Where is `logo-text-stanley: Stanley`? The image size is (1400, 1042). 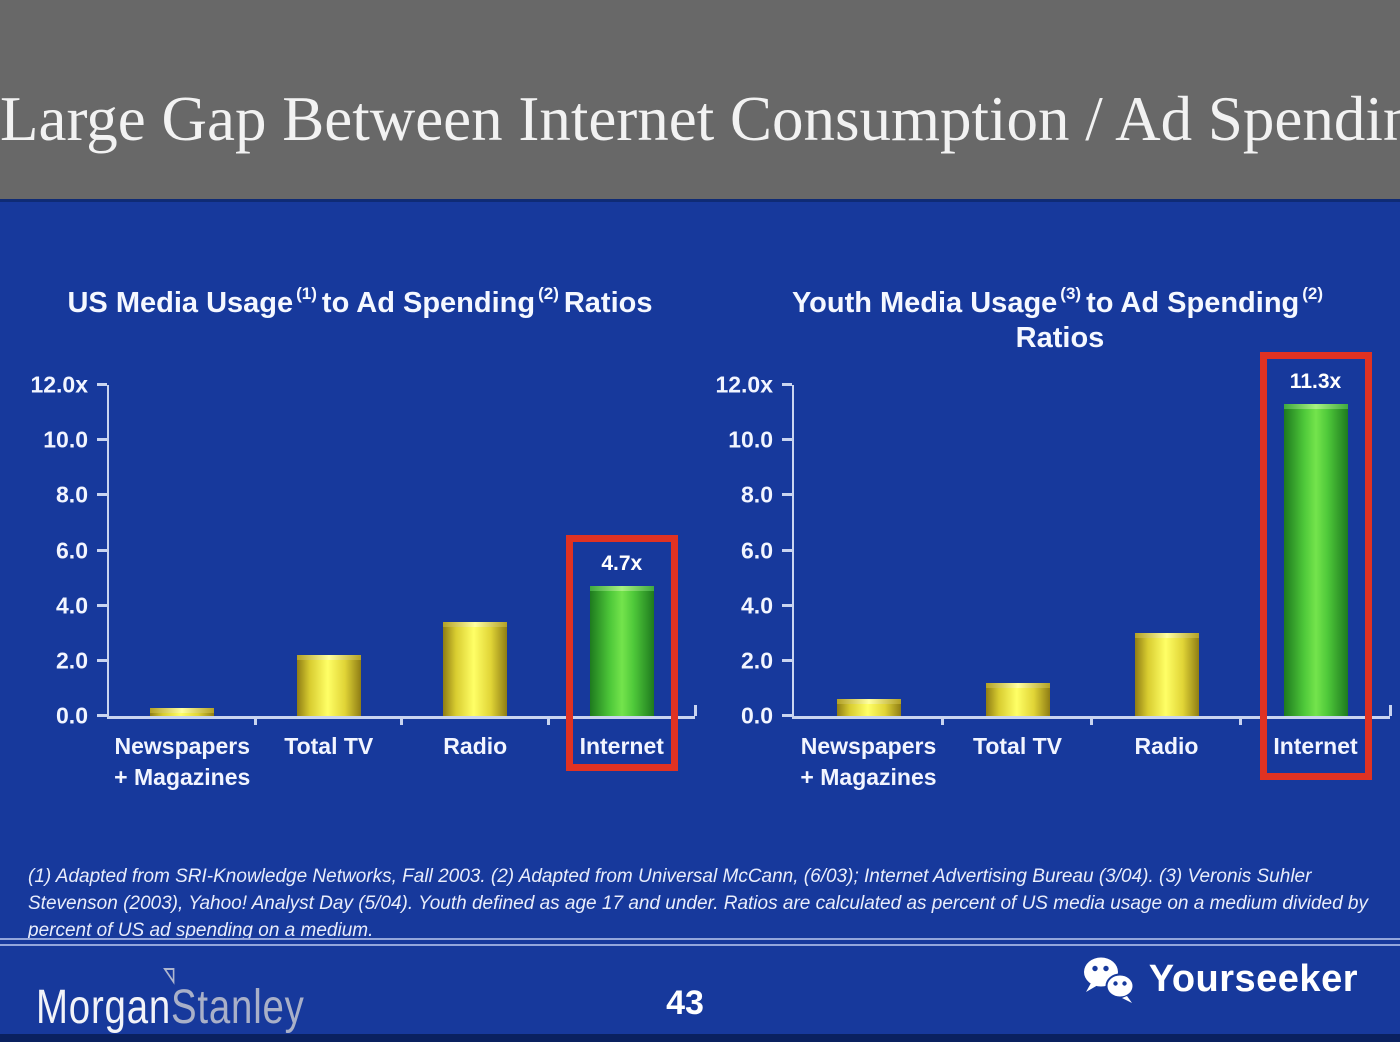 logo-text-stanley: Stanley is located at coordinates (238, 1007).